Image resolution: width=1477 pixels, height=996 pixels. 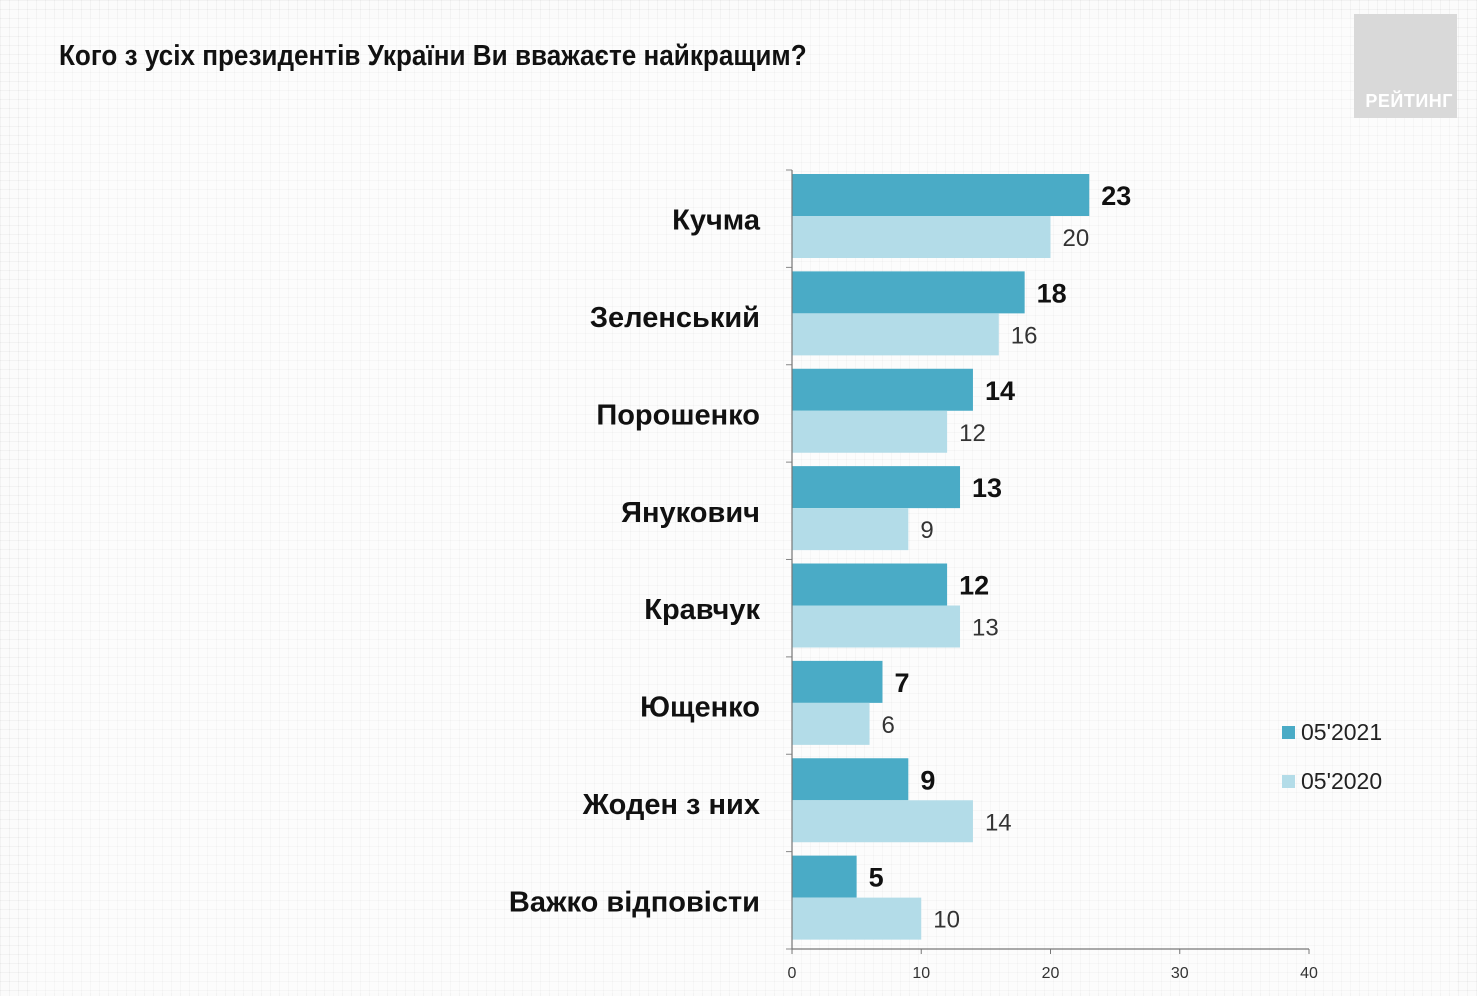 I want to click on data-label-2020: 6, so click(x=888, y=725).